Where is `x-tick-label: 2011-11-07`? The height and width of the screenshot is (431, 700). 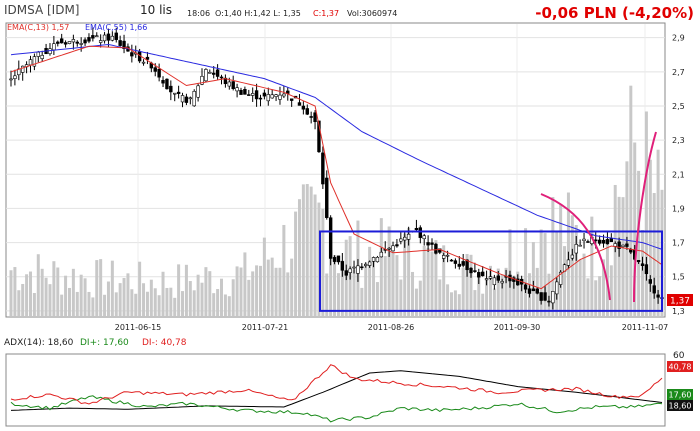
x-tick-label: 2011-11-07 is located at coordinates (645, 327).